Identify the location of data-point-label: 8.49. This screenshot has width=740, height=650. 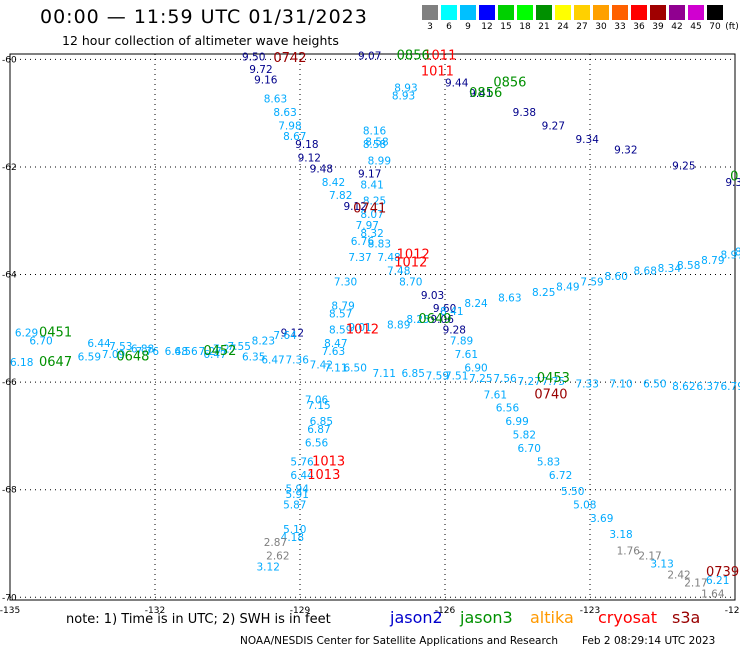
(567, 288).